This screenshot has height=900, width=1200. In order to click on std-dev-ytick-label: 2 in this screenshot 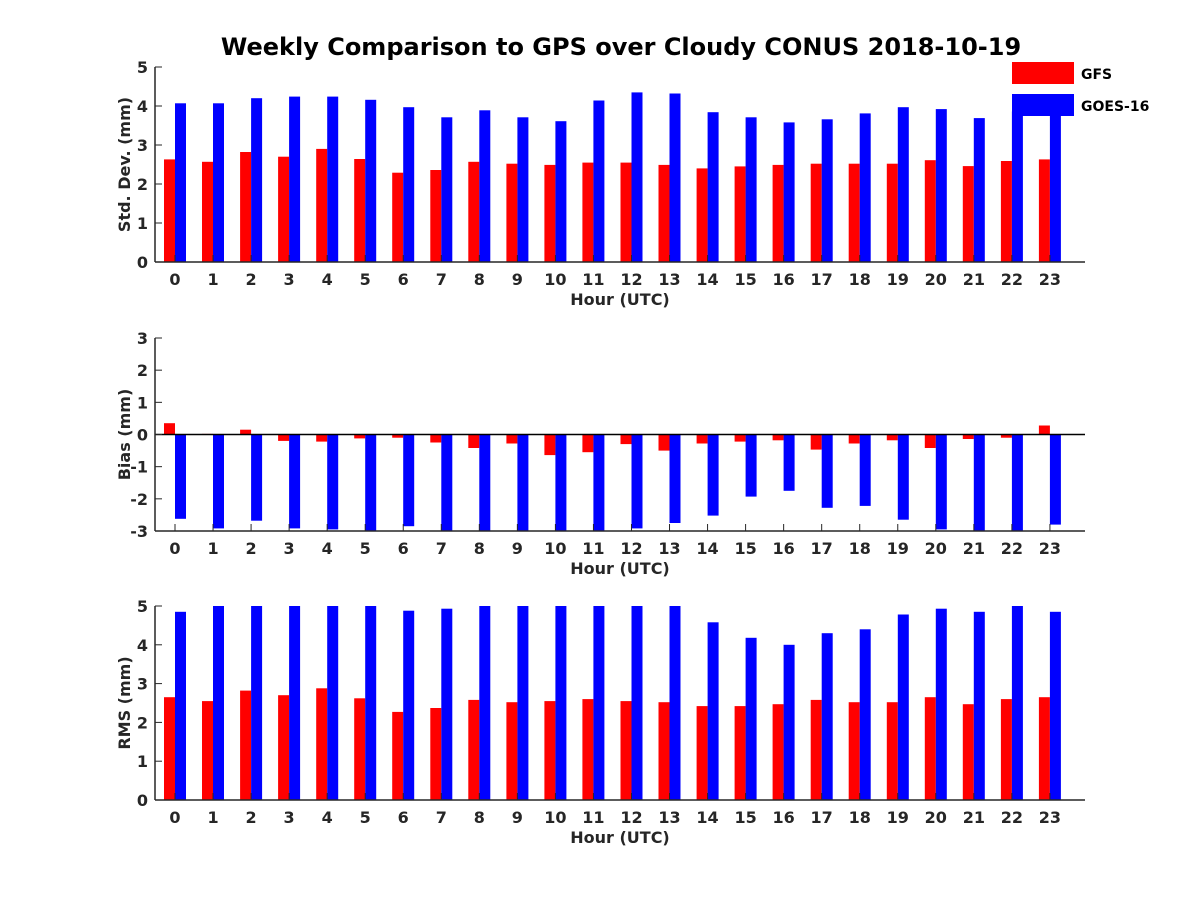, I will do `click(142, 184)`.